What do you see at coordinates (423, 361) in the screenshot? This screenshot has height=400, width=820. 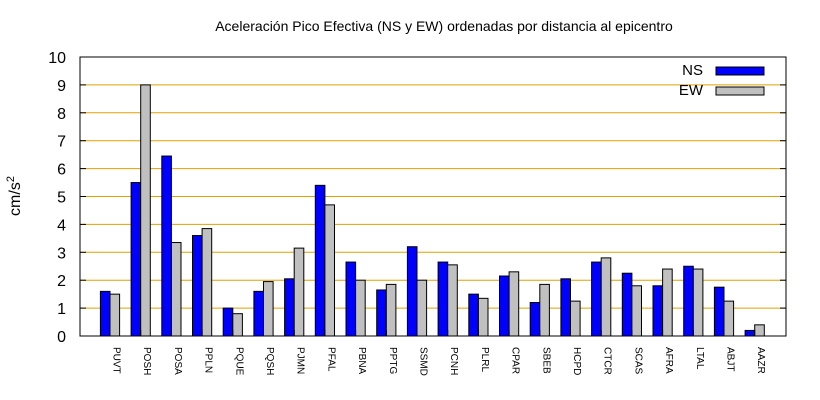 I see `x-tick-label: SSMD` at bounding box center [423, 361].